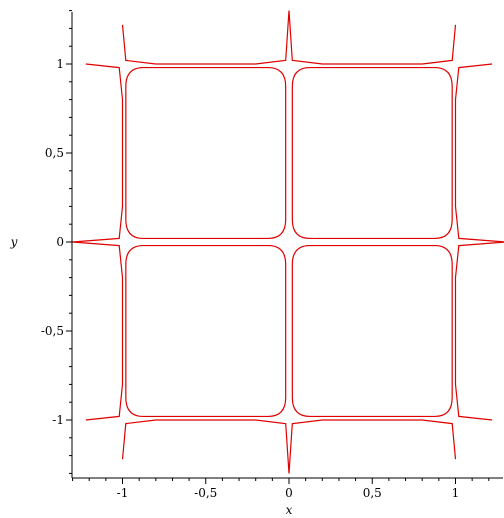 This screenshot has height=518, width=504. I want to click on x-tick-label: -1, so click(123, 493).